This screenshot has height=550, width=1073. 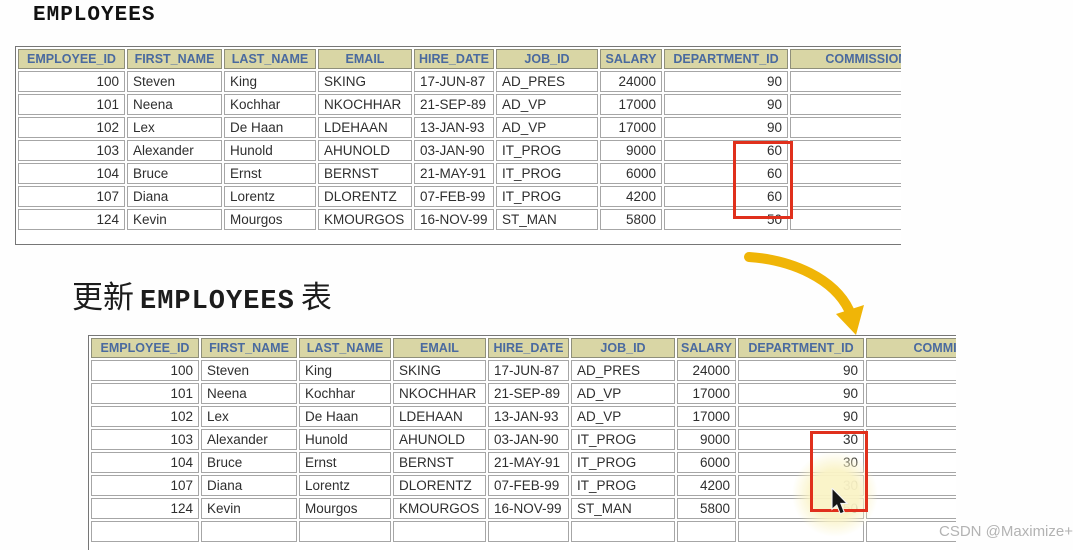 What do you see at coordinates (439, 439) in the screenshot?
I see `table-cell: AHUNOLD` at bounding box center [439, 439].